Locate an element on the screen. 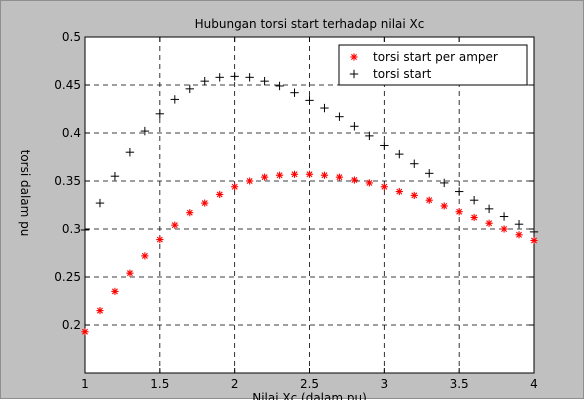 Image resolution: width=584 pixels, height=400 pixels. x-tick-label: 3 is located at coordinates (385, 384).